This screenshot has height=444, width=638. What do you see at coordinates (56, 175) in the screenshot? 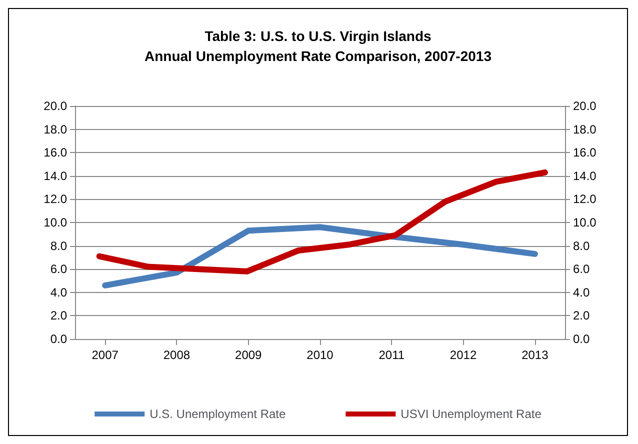
I see `y-tick-label: 14.0` at bounding box center [56, 175].